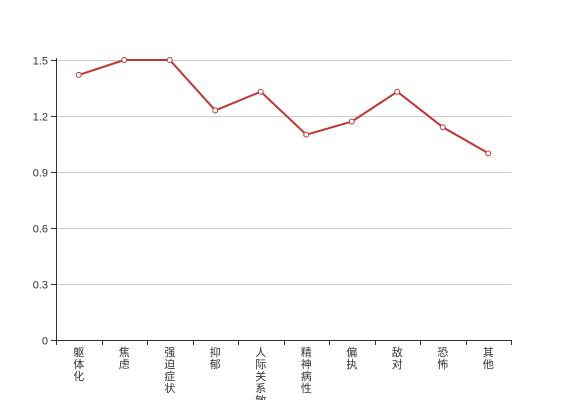  What do you see at coordinates (78, 364) in the screenshot?
I see `x-tick-label: 躯体化` at bounding box center [78, 364].